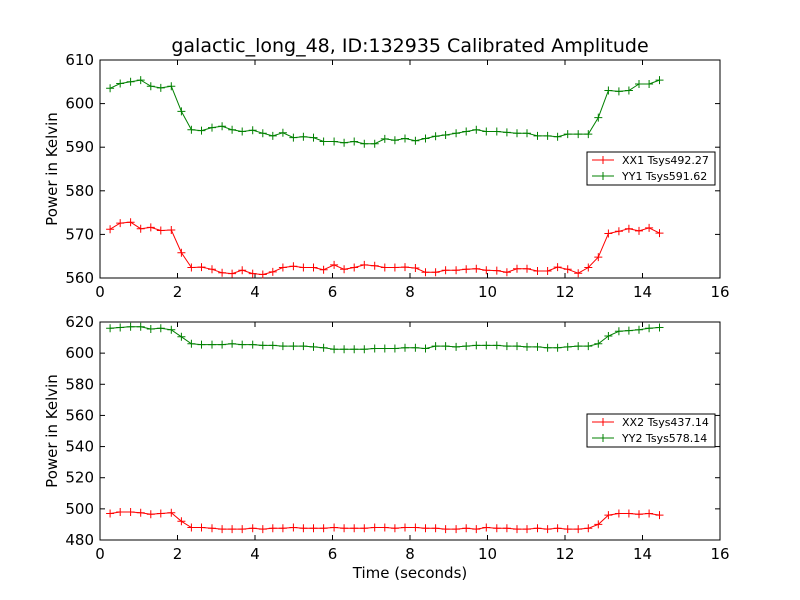 Image resolution: width=800 pixels, height=600 pixels. Describe the element at coordinates (100, 292) in the screenshot. I see `top-x-tick-label: 0` at that location.